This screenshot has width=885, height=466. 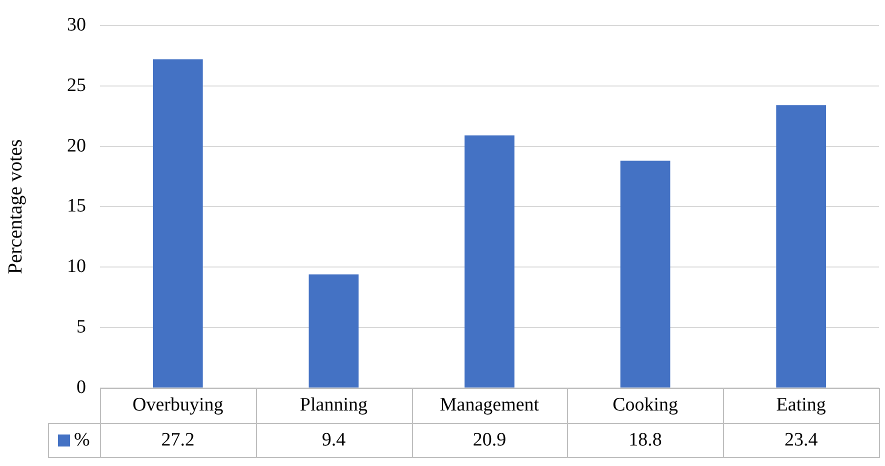 What do you see at coordinates (76, 145) in the screenshot?
I see `y-tick-label: 20` at bounding box center [76, 145].